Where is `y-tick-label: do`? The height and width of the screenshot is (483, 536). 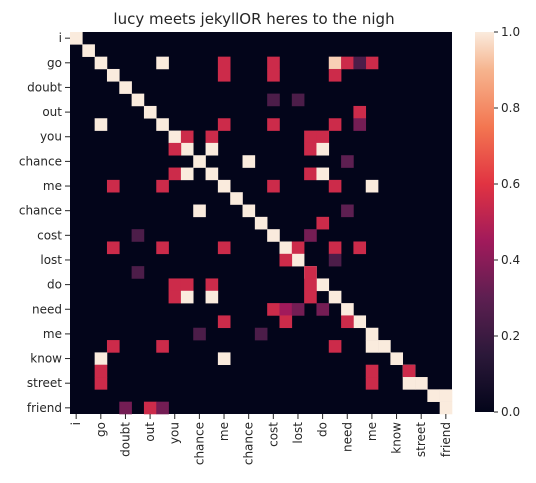 y-tick-label: do is located at coordinates (54, 285).